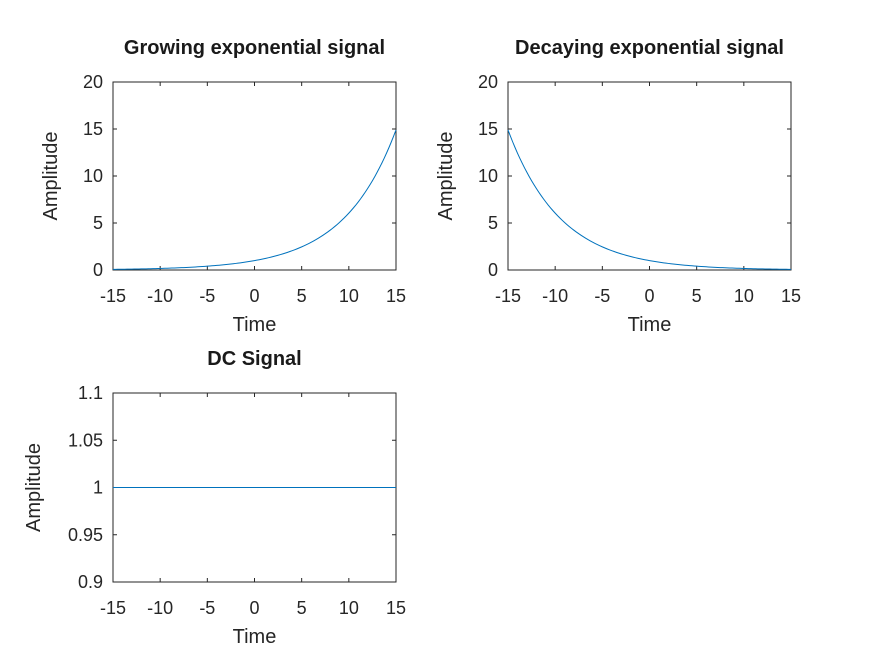  I want to click on chart-title: Decaying exponential signal, so click(649, 48).